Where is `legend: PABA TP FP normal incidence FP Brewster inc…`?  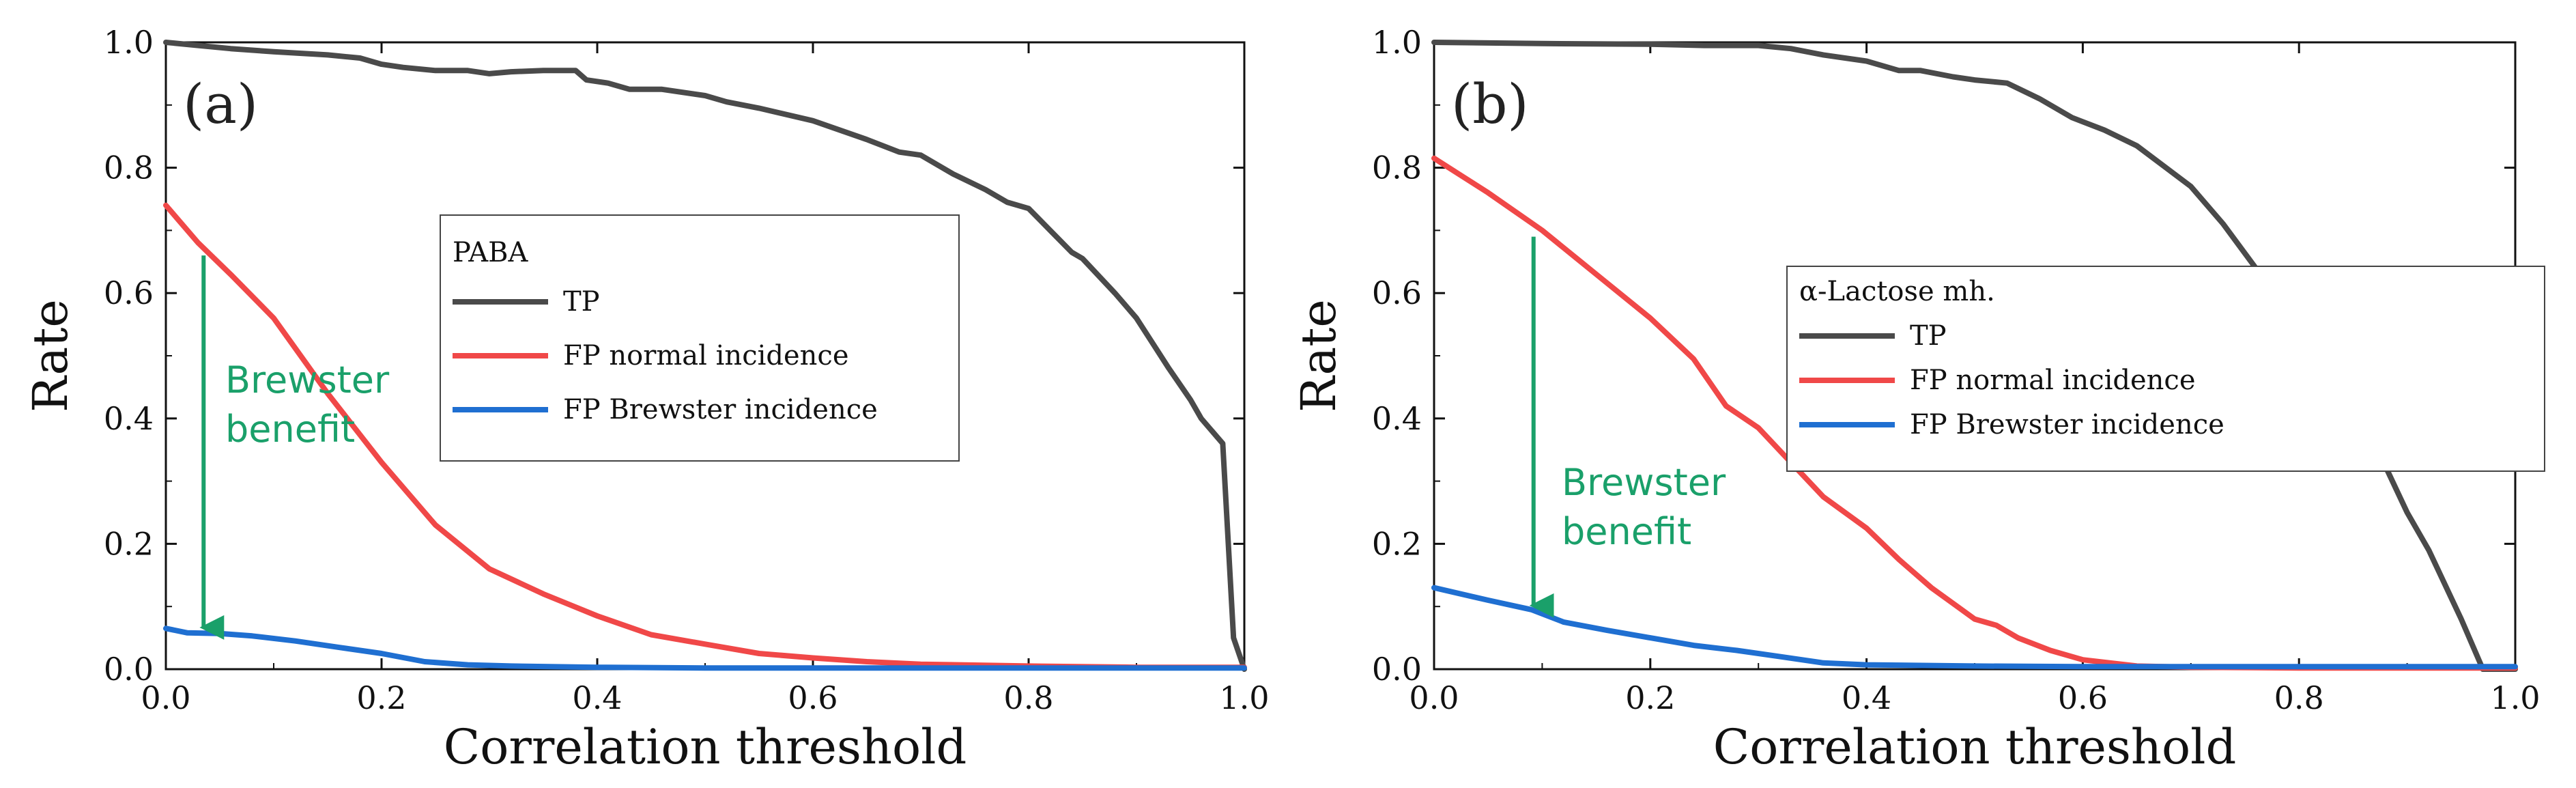
legend: PABA TP FP normal incidence FP Brewster inc… is located at coordinates (700, 338).